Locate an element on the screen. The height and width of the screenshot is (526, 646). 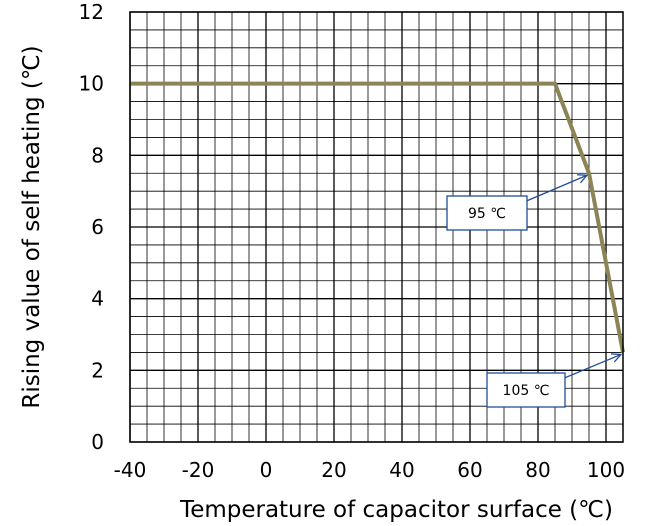
y-axis-label: Rising value of self heating (℃) is located at coordinates (32, 226).